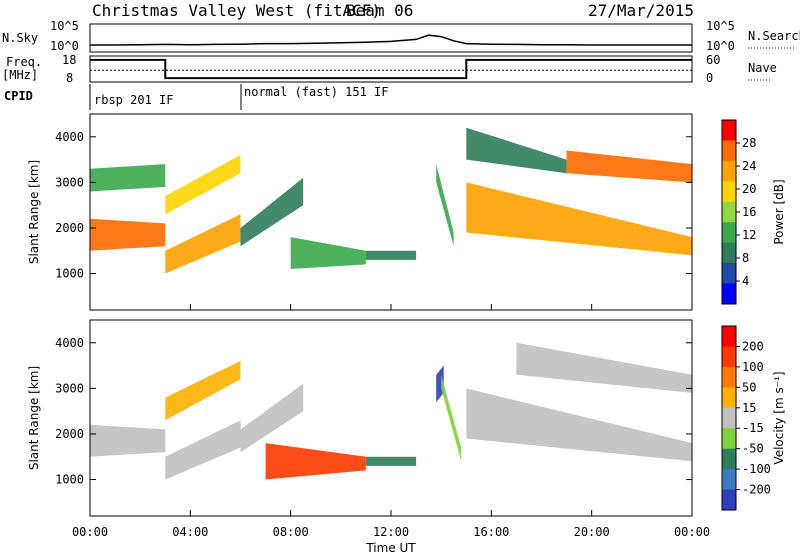  What do you see at coordinates (753, 449) in the screenshot?
I see `colorbar-tick-label-5: -50` at bounding box center [753, 449].